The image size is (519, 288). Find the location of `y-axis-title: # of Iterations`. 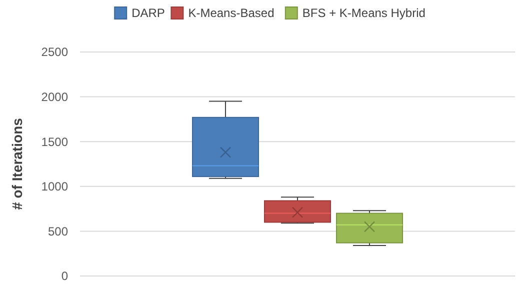

y-axis-title: # of Iterations is located at coordinates (17, 164).